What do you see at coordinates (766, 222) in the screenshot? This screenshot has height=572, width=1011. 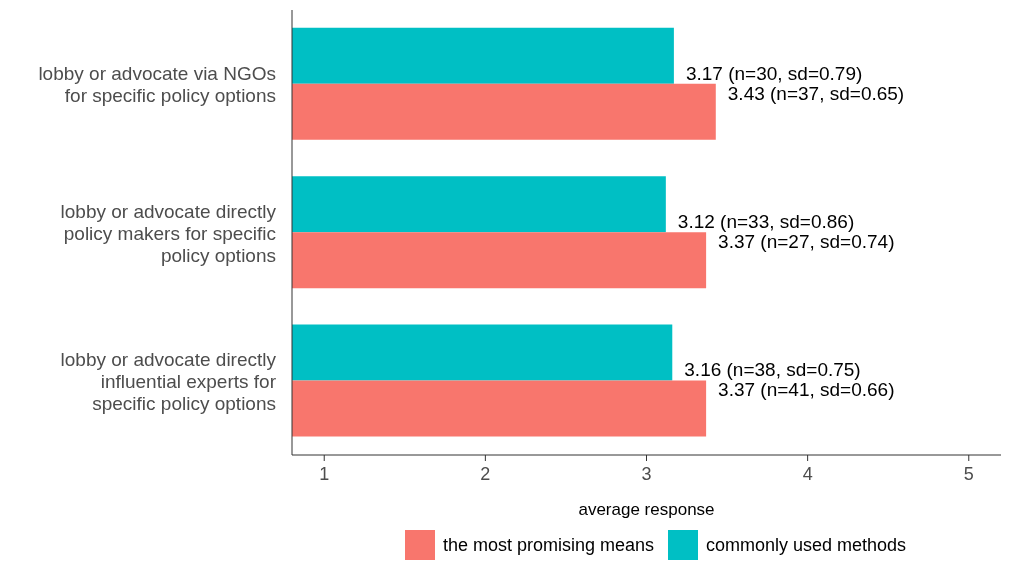 I see `data-label: 3.12 (n=33, sd=0.86)` at bounding box center [766, 222].